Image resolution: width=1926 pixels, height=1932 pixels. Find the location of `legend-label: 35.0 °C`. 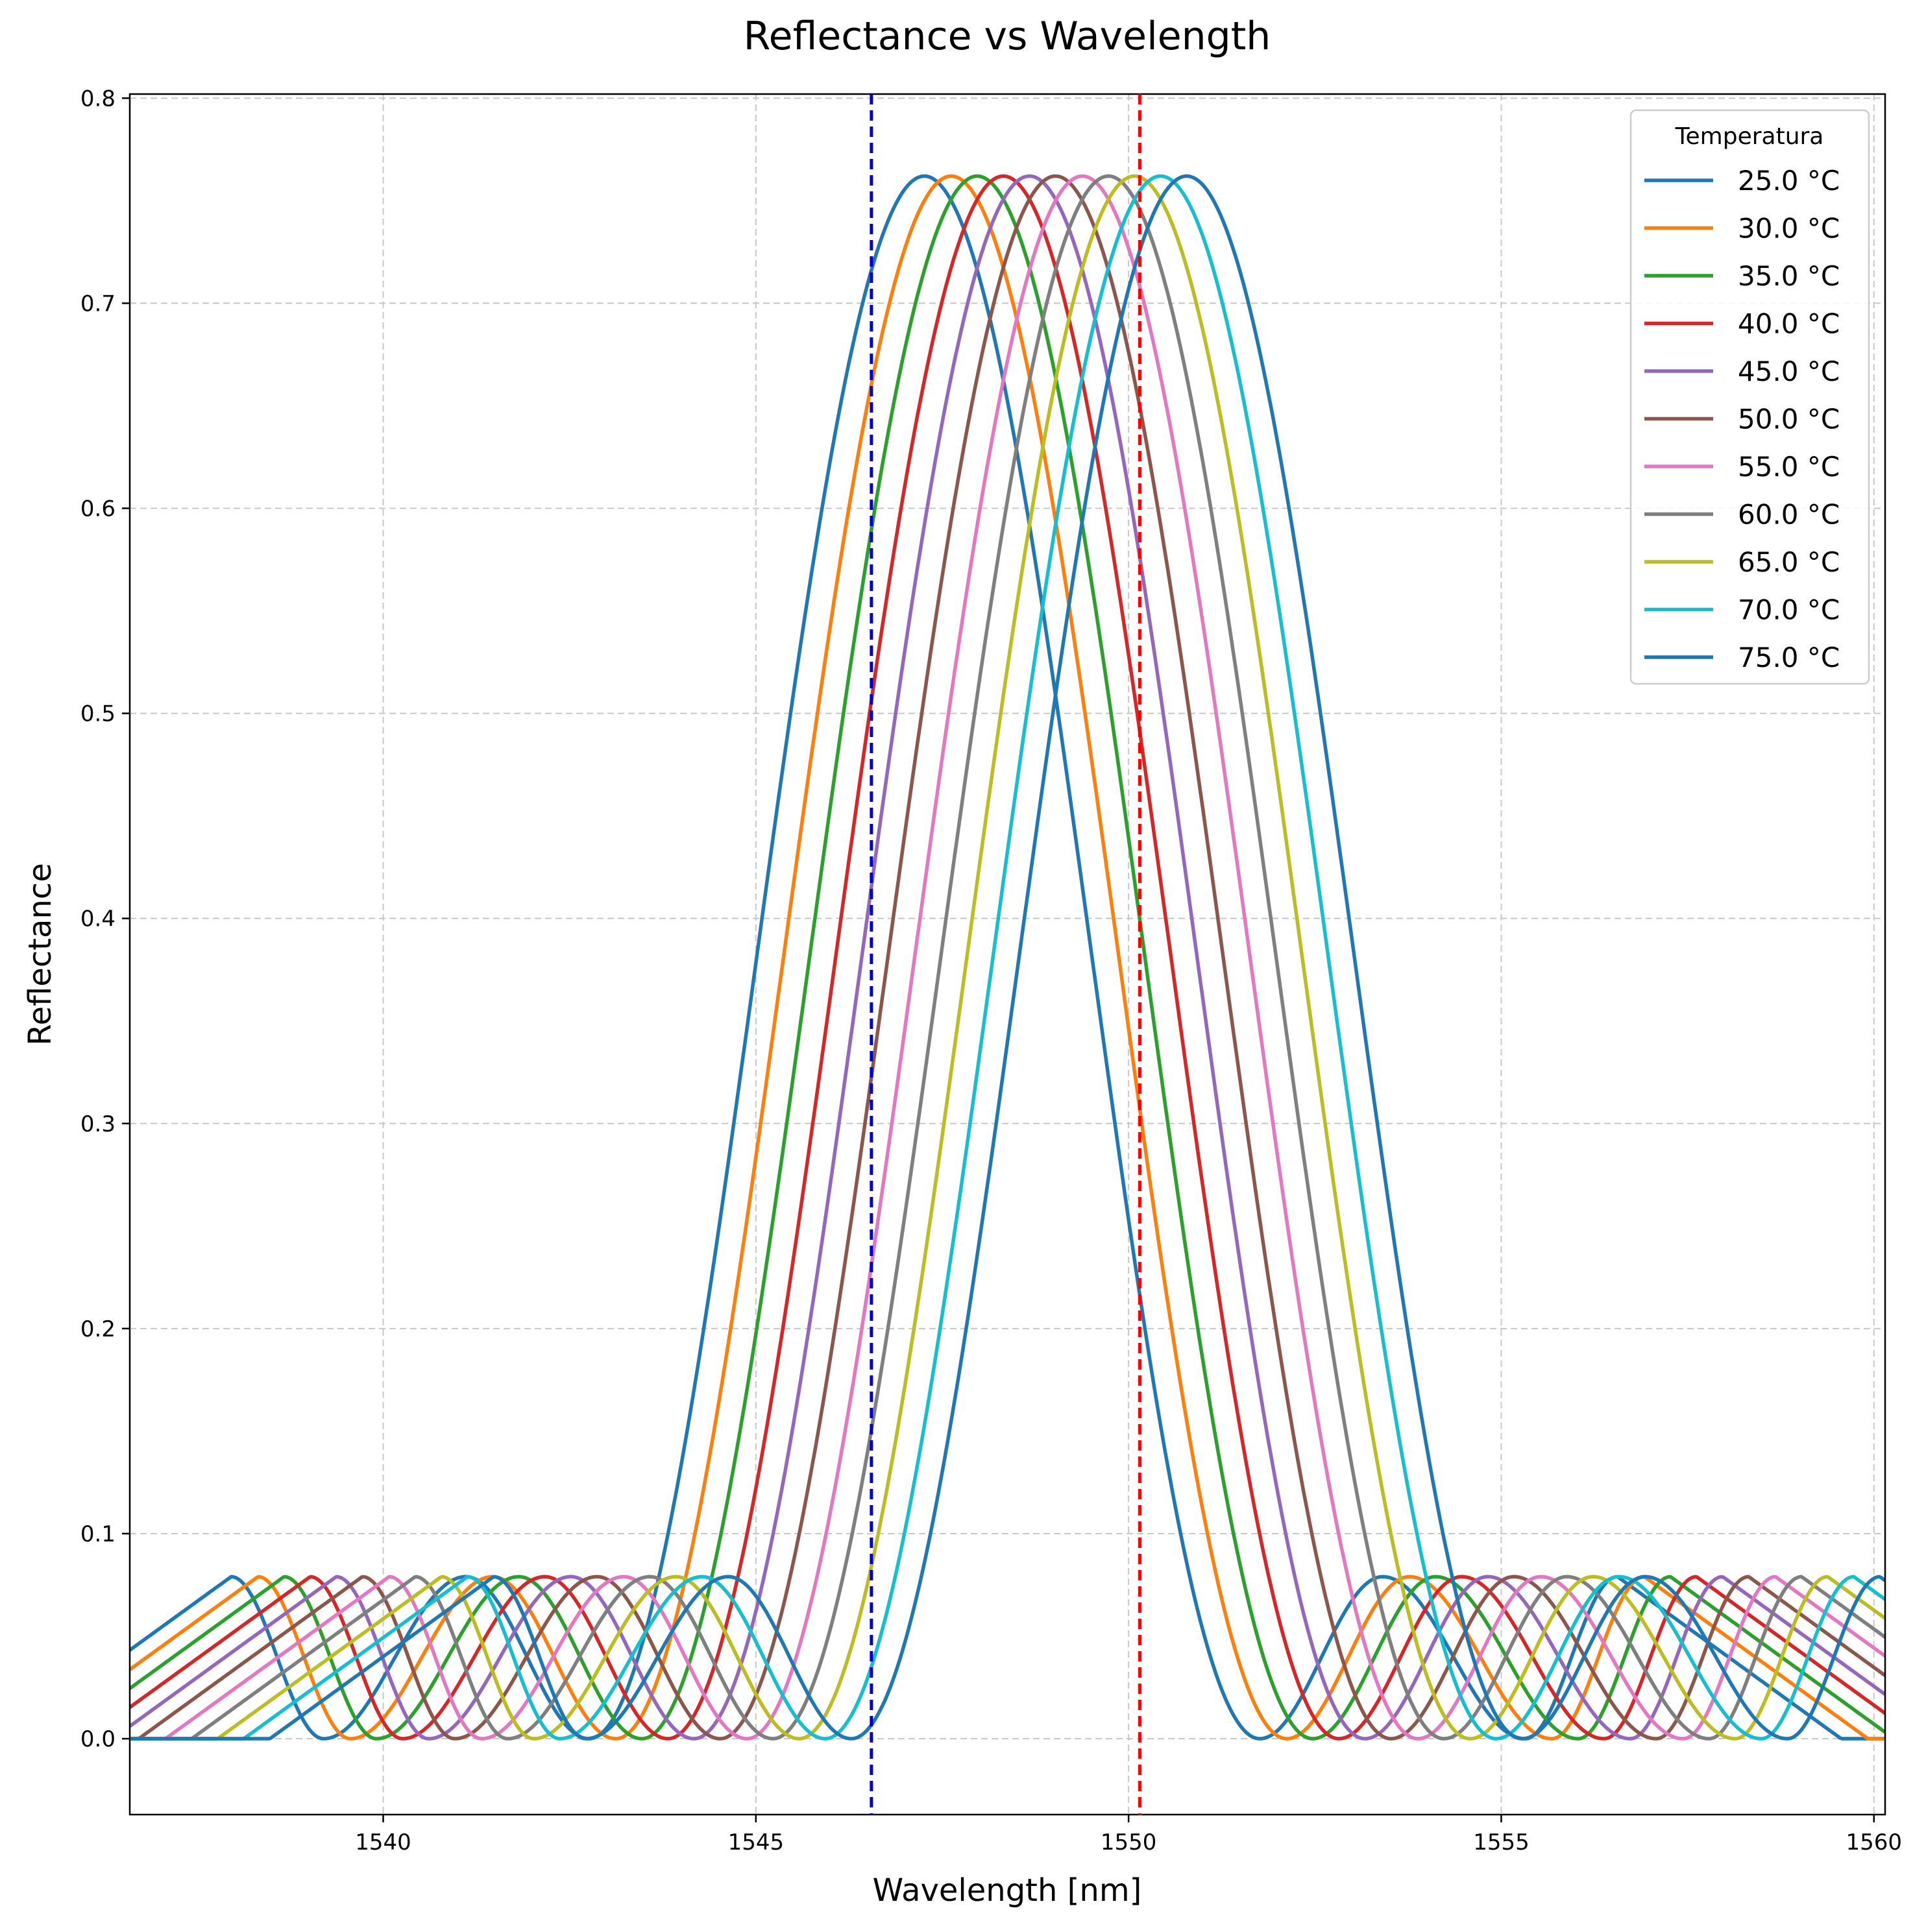

legend-label: 35.0 °C is located at coordinates (1789, 276).